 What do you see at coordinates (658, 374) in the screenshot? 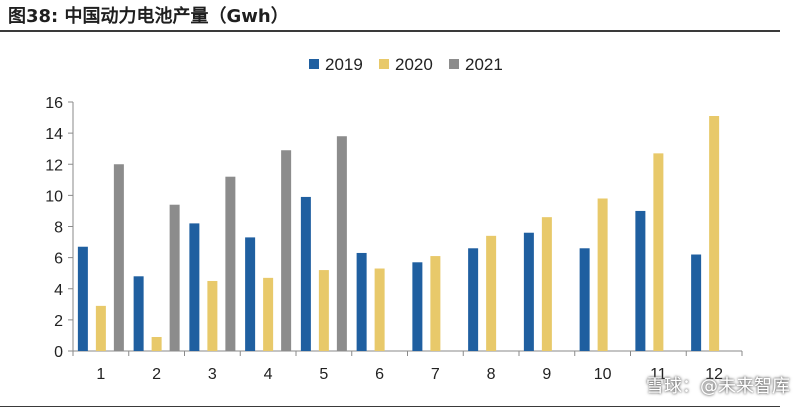
I see `x-tick-label: 11` at bounding box center [658, 374].